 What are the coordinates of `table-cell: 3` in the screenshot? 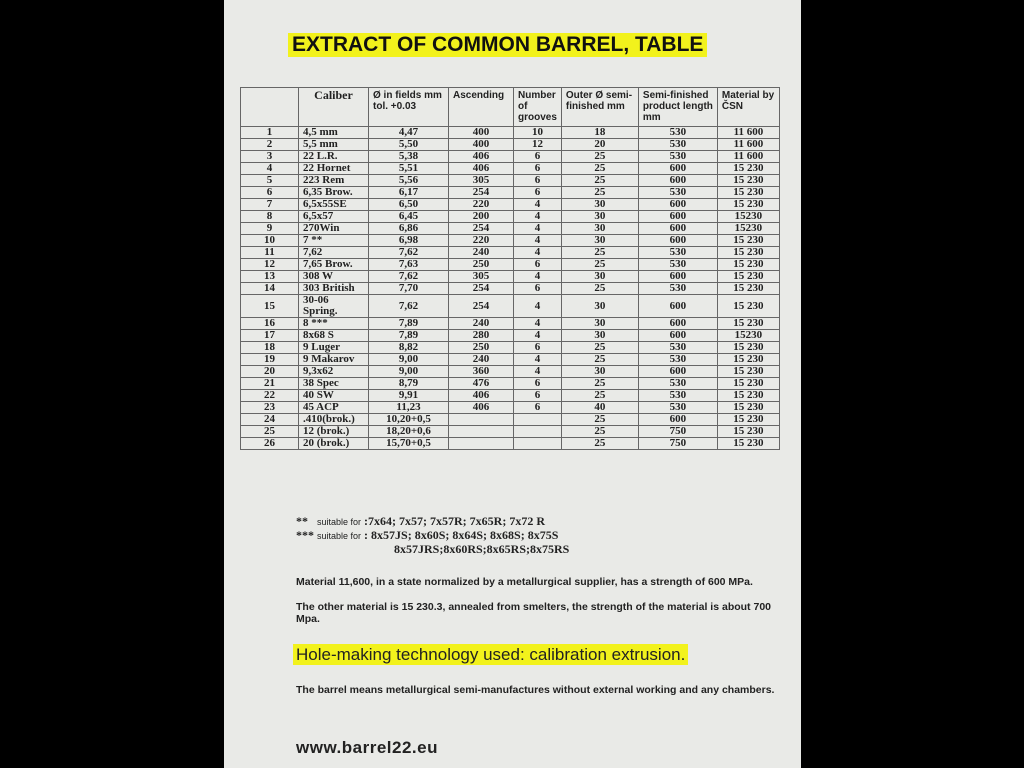 It's located at (269, 156).